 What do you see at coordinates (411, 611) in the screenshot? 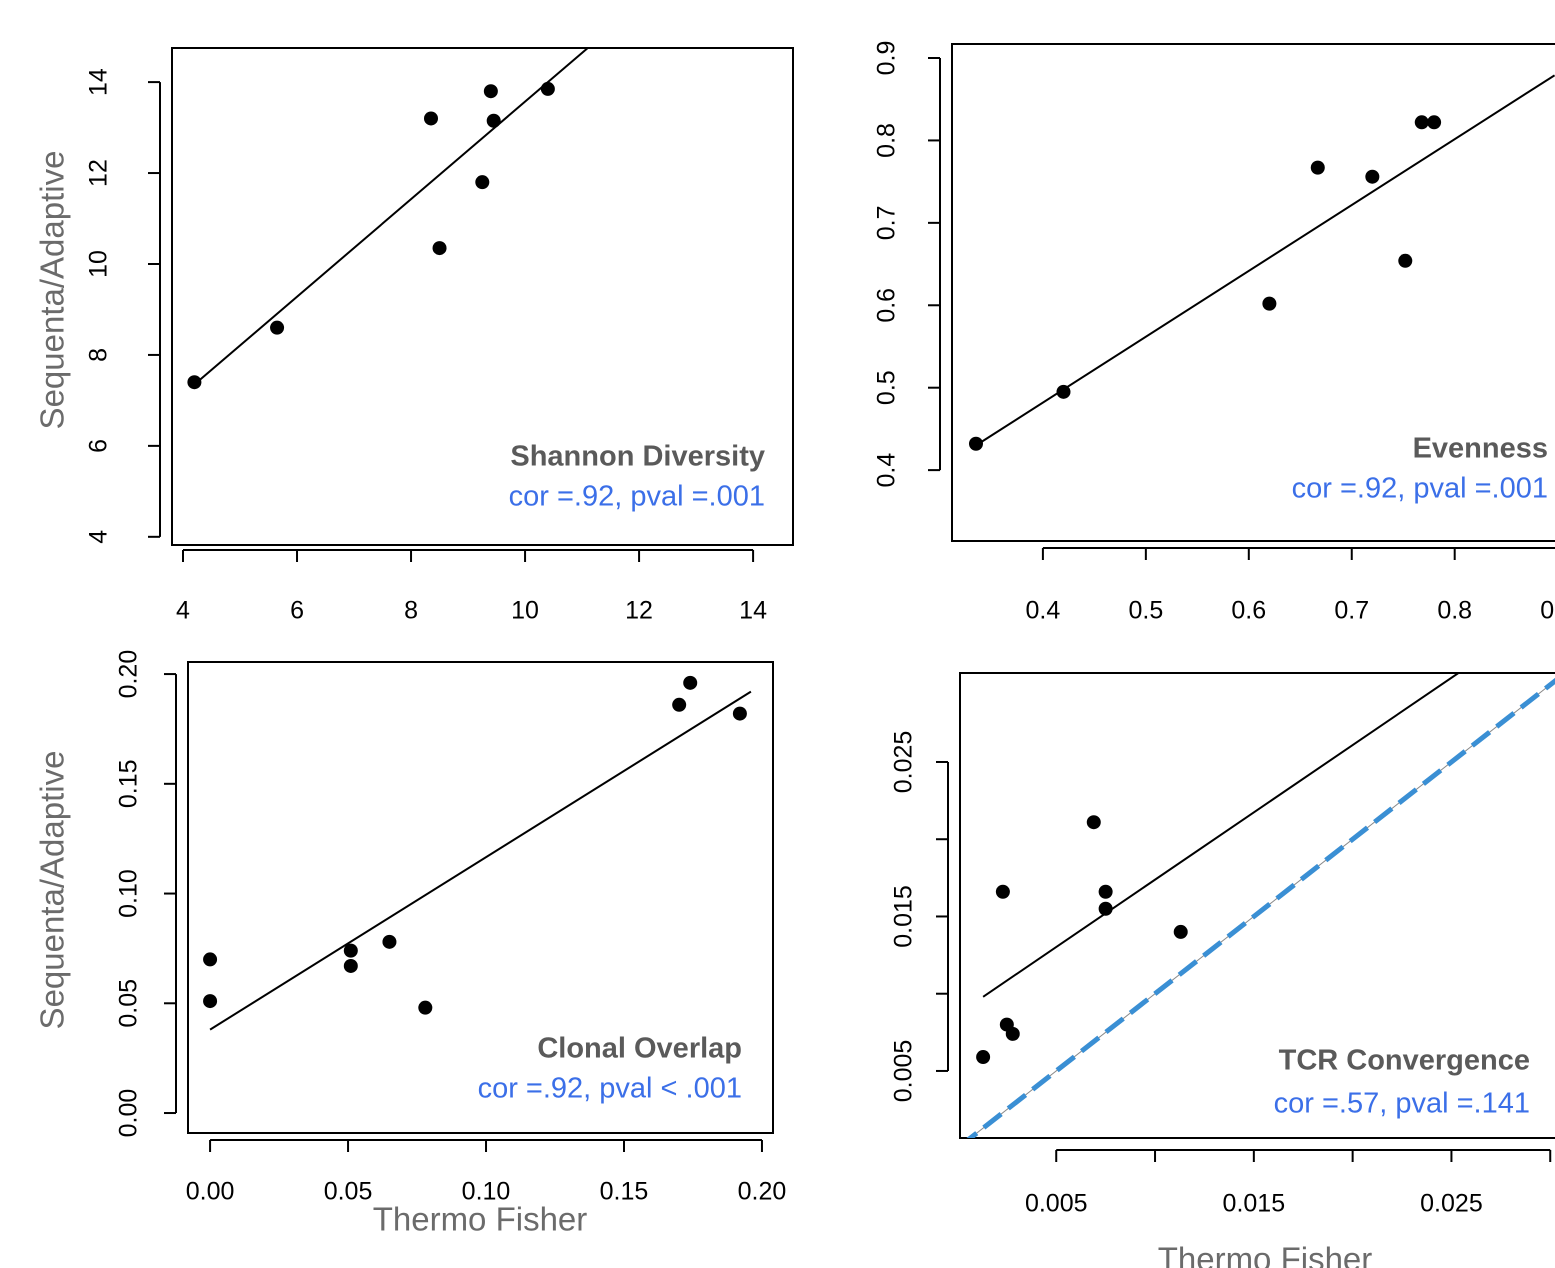
I see `x-tick-label: 8` at bounding box center [411, 611].